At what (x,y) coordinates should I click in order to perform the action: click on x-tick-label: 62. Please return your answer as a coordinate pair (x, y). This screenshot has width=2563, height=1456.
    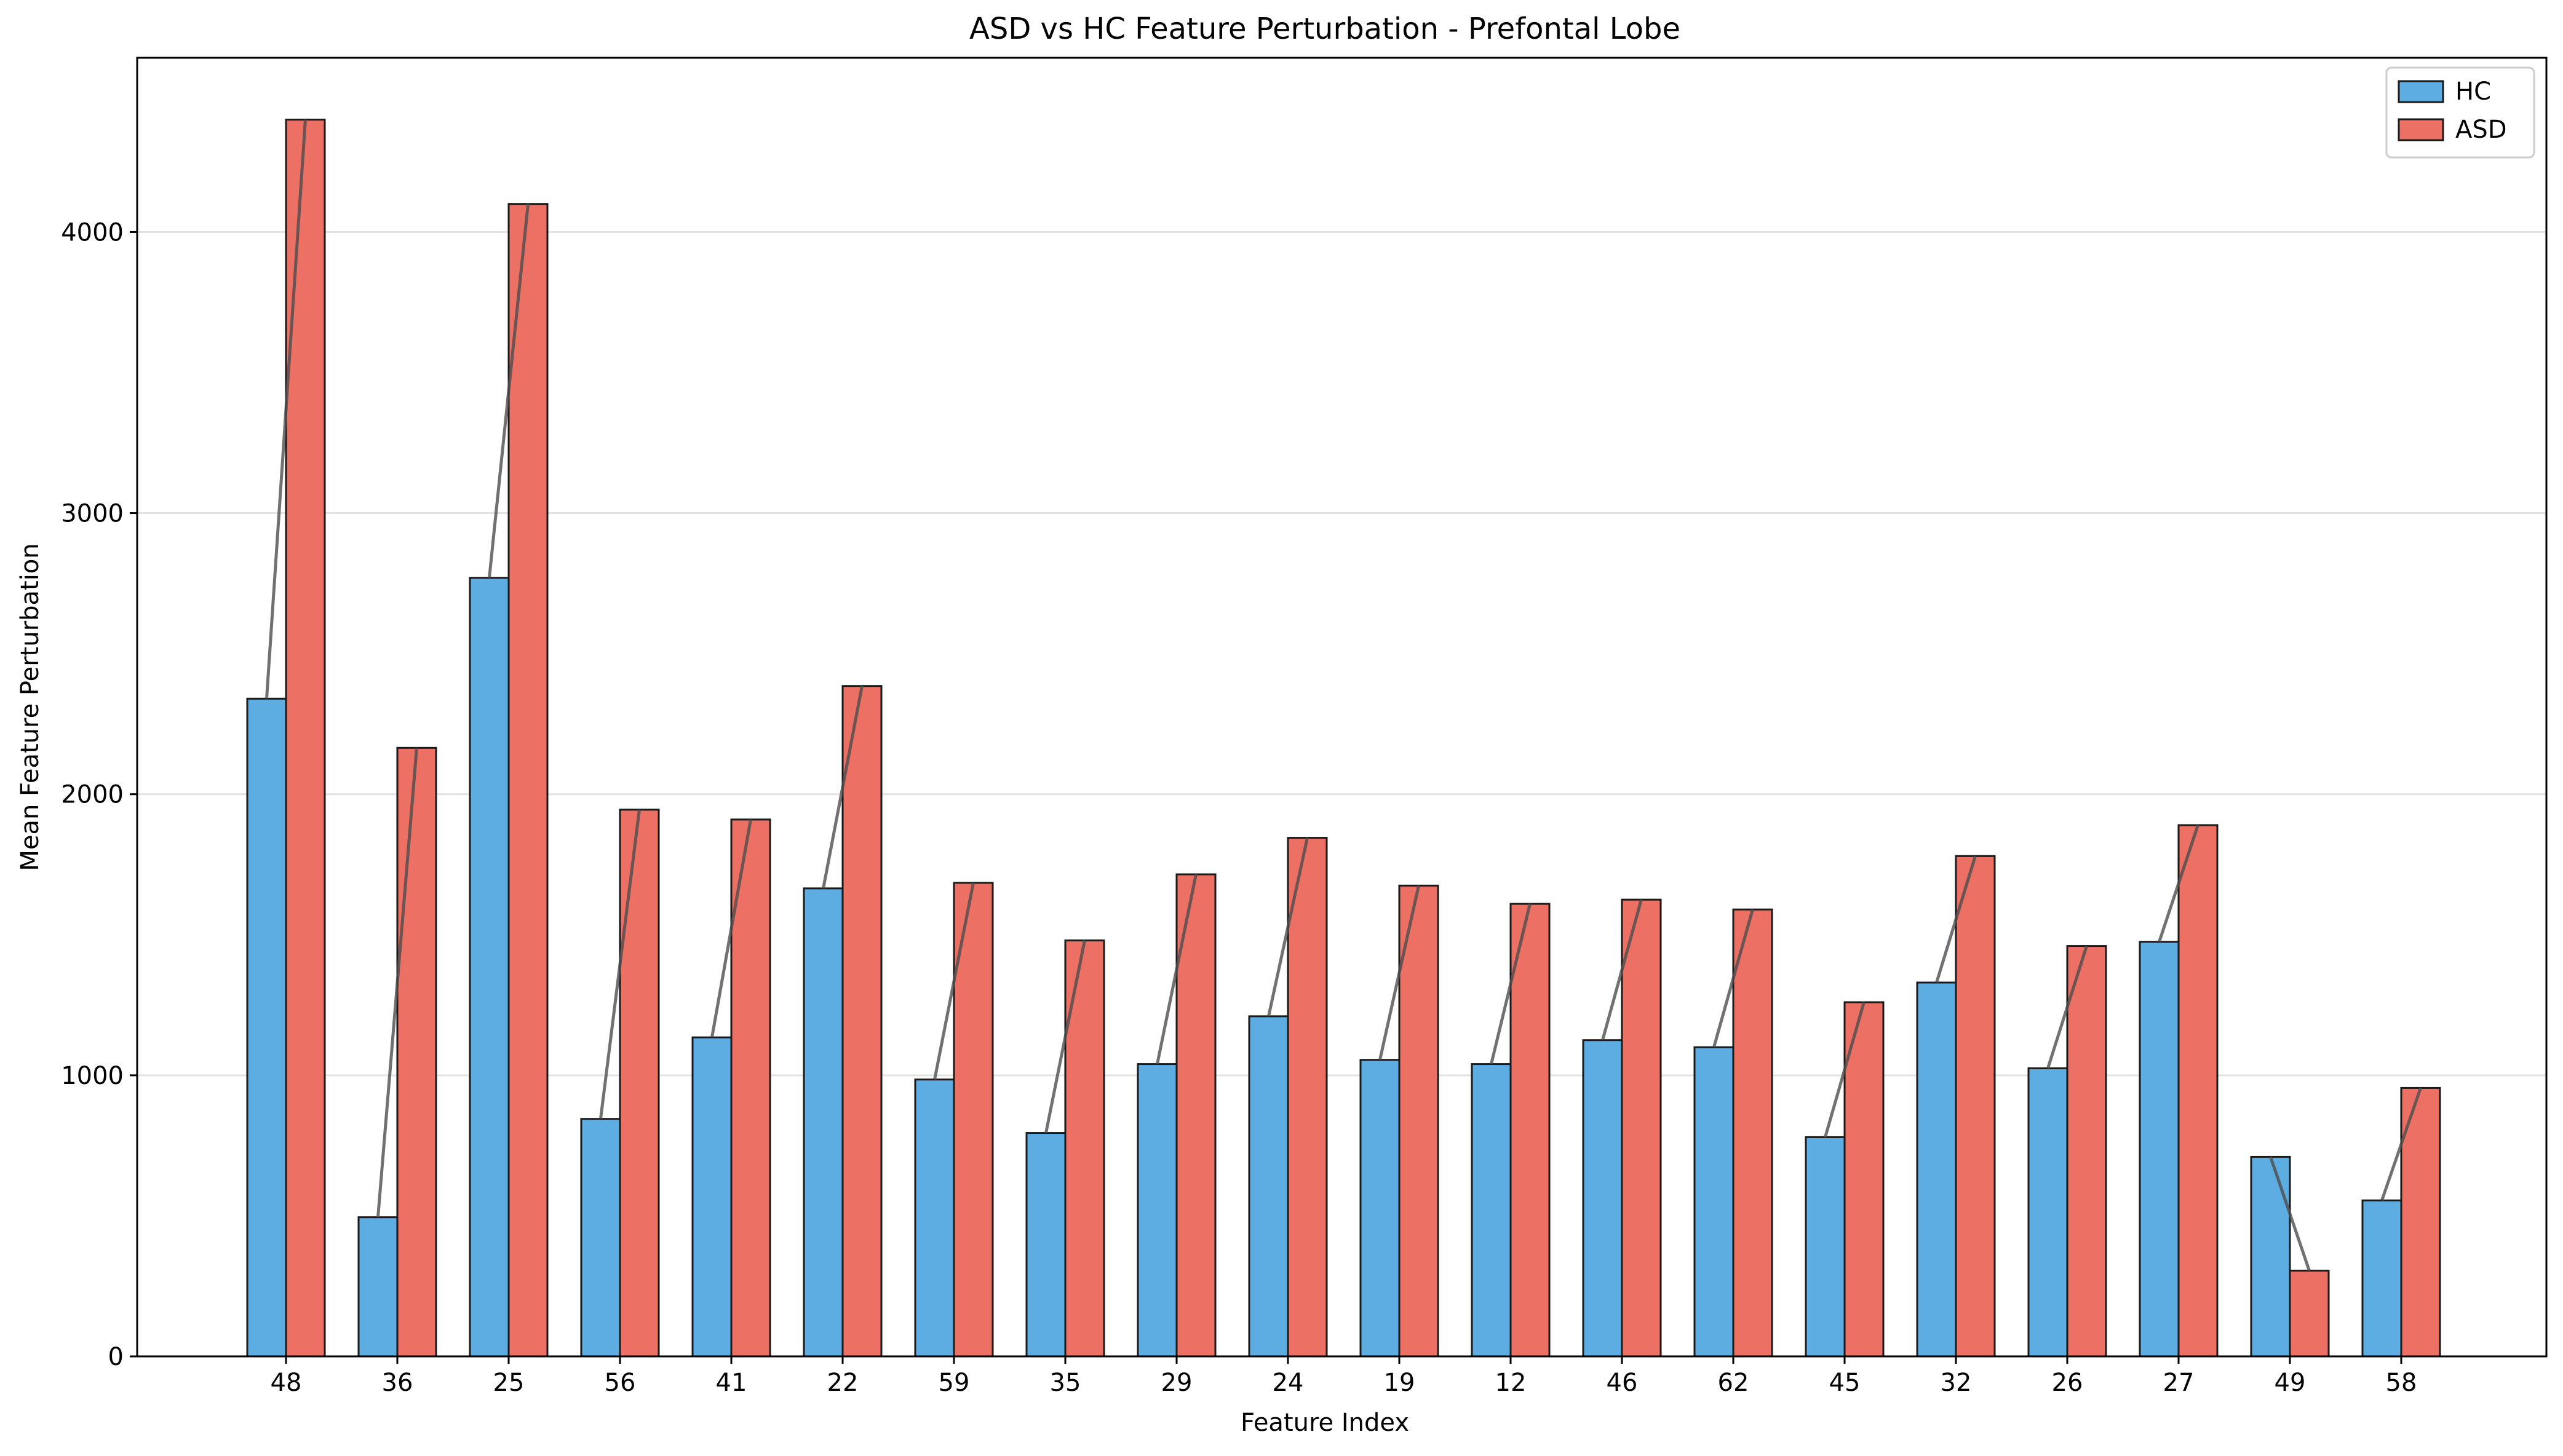
    Looking at the image, I should click on (1733, 1383).